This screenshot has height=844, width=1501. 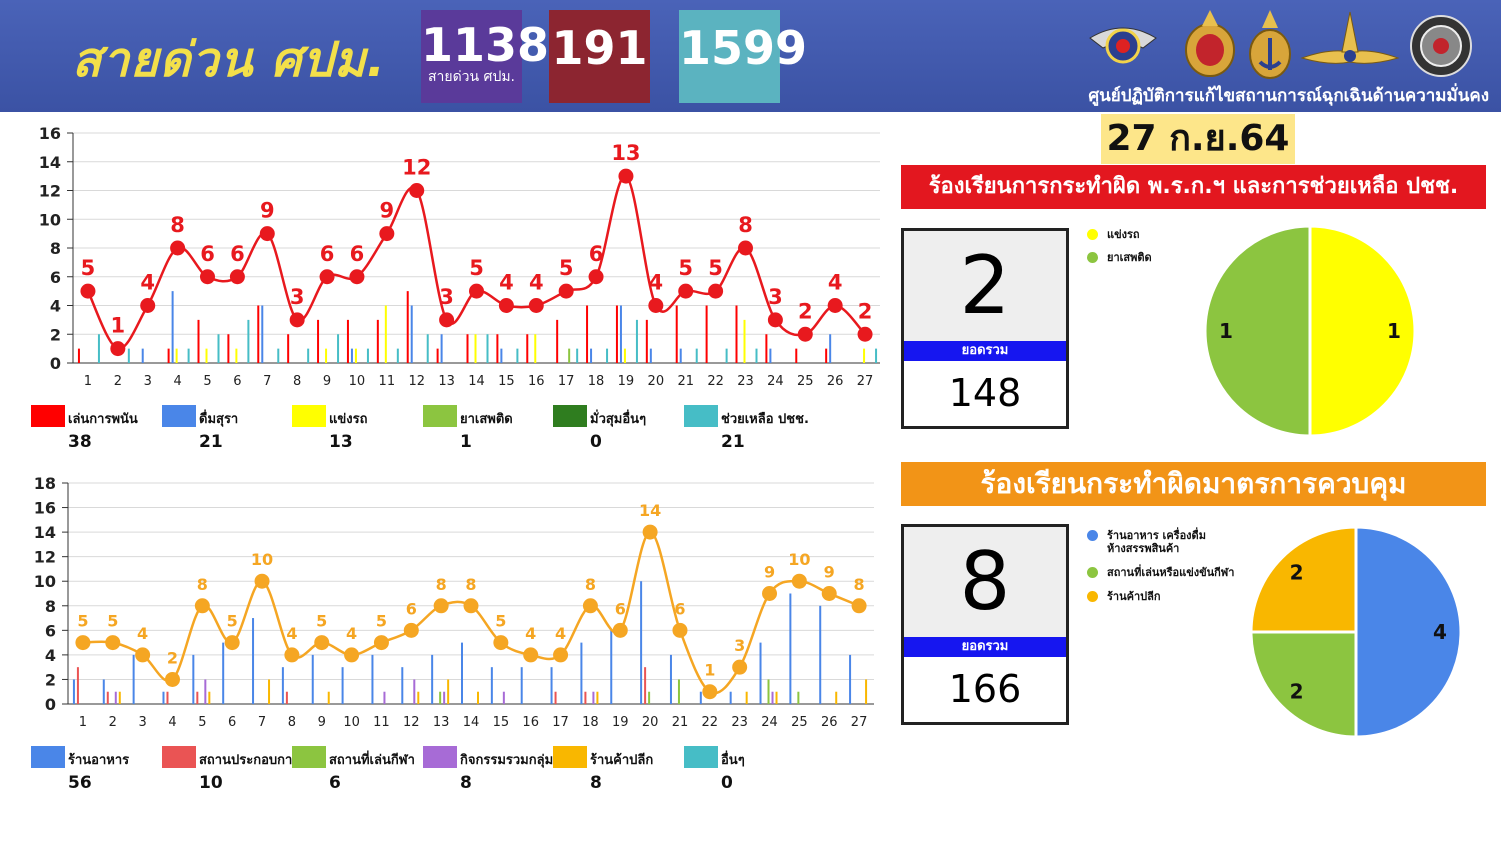 I want to click on data-label: 1, so click(x=709, y=670).